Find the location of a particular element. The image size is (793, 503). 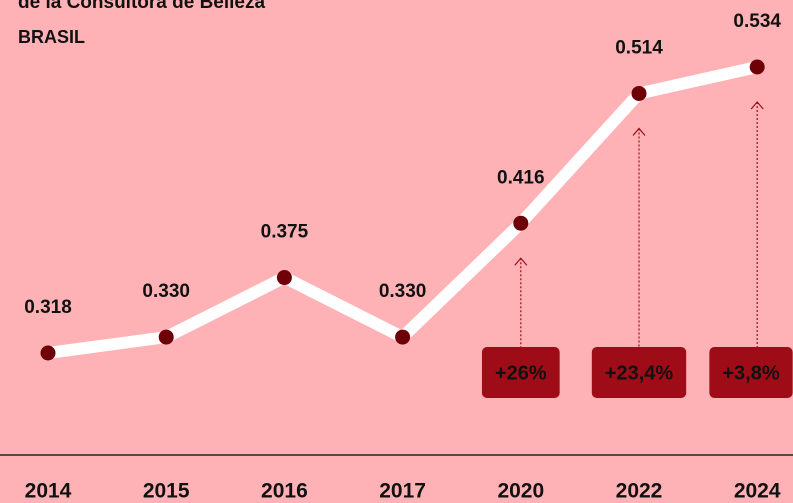

annotation-label: +23,4% is located at coordinates (639, 373).